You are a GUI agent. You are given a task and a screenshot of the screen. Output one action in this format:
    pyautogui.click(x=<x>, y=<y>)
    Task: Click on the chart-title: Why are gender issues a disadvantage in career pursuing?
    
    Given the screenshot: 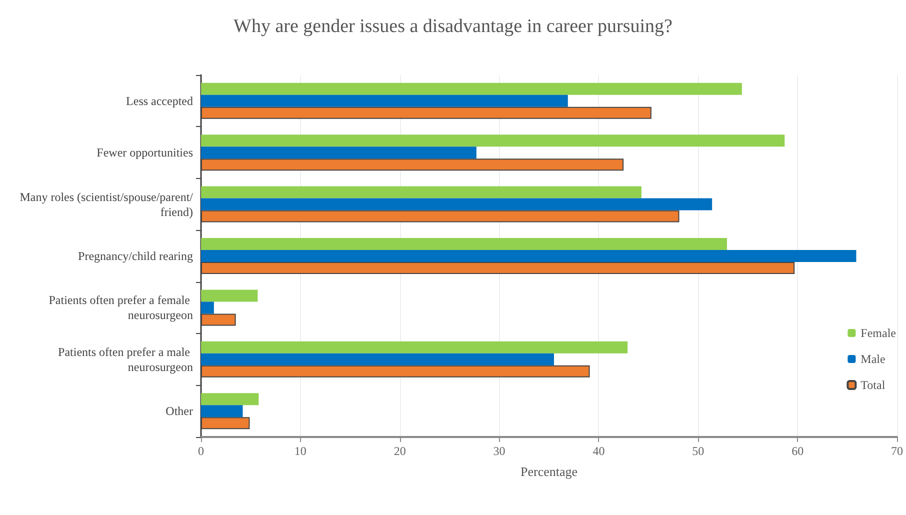 What is the action you would take?
    pyautogui.click(x=453, y=26)
    